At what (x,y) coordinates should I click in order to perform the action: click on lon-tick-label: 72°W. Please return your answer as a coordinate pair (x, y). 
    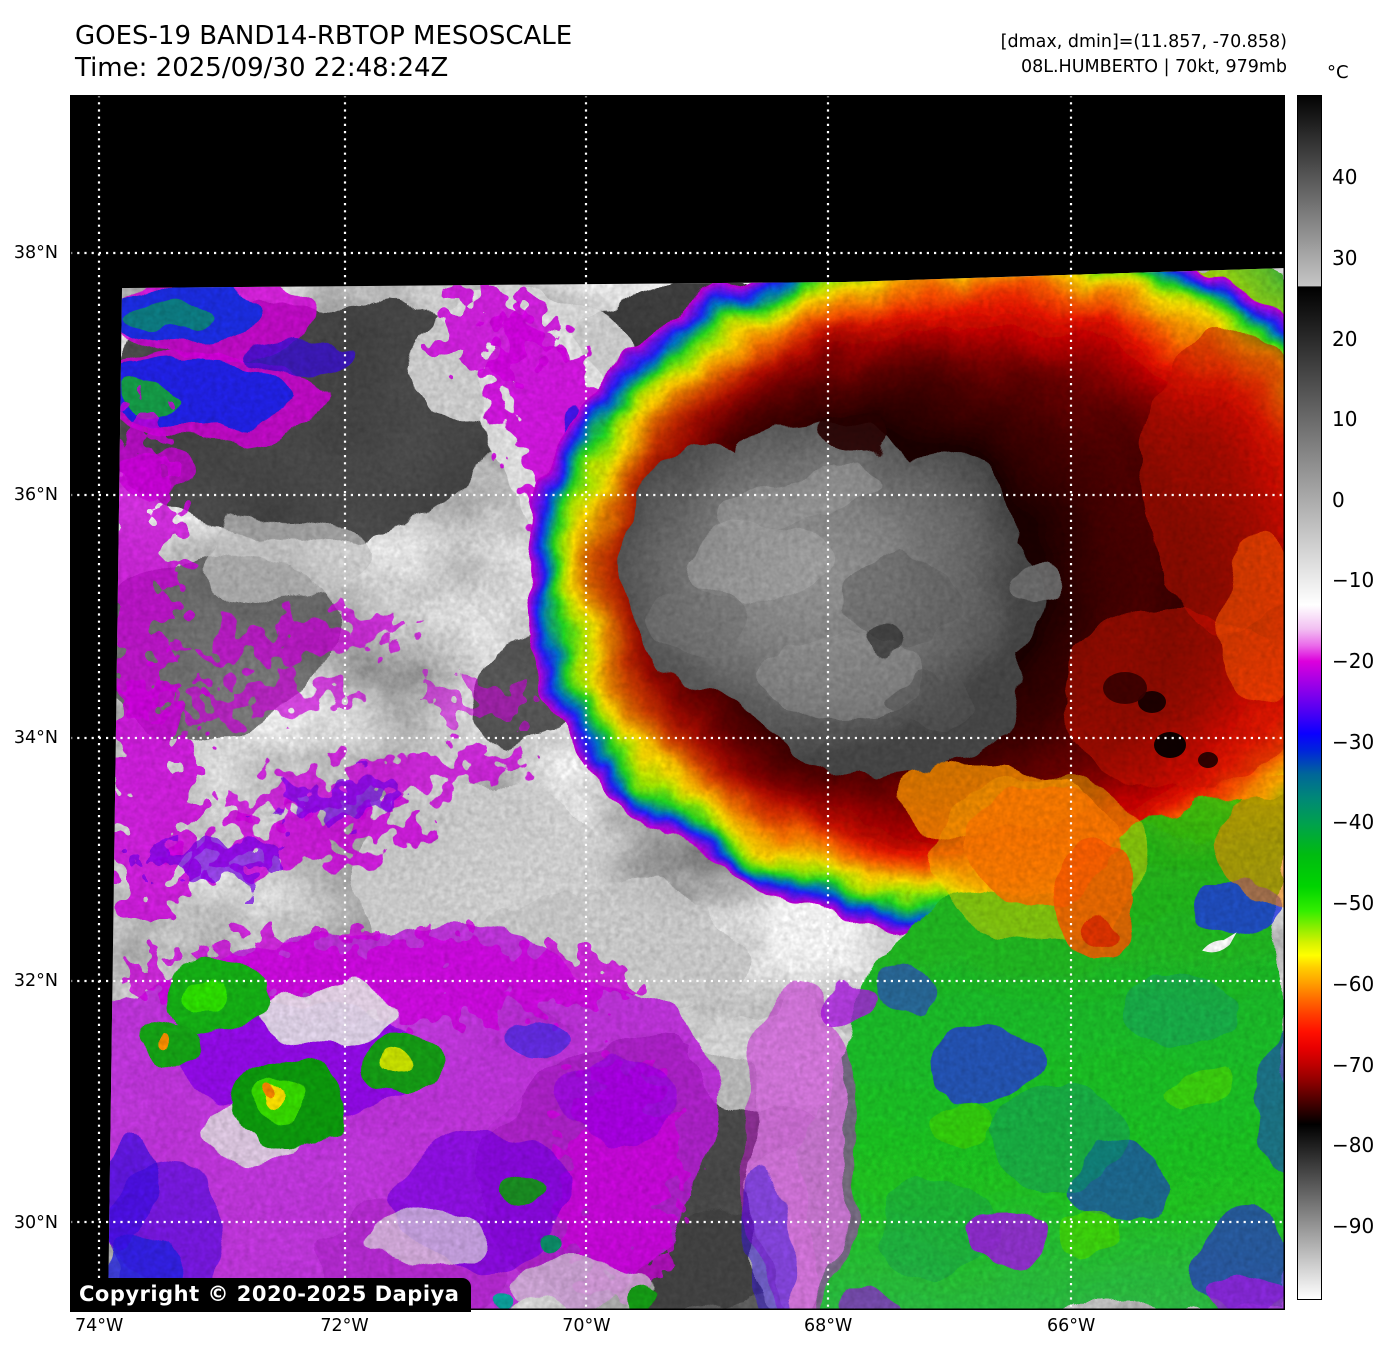
    Looking at the image, I should click on (344, 1326).